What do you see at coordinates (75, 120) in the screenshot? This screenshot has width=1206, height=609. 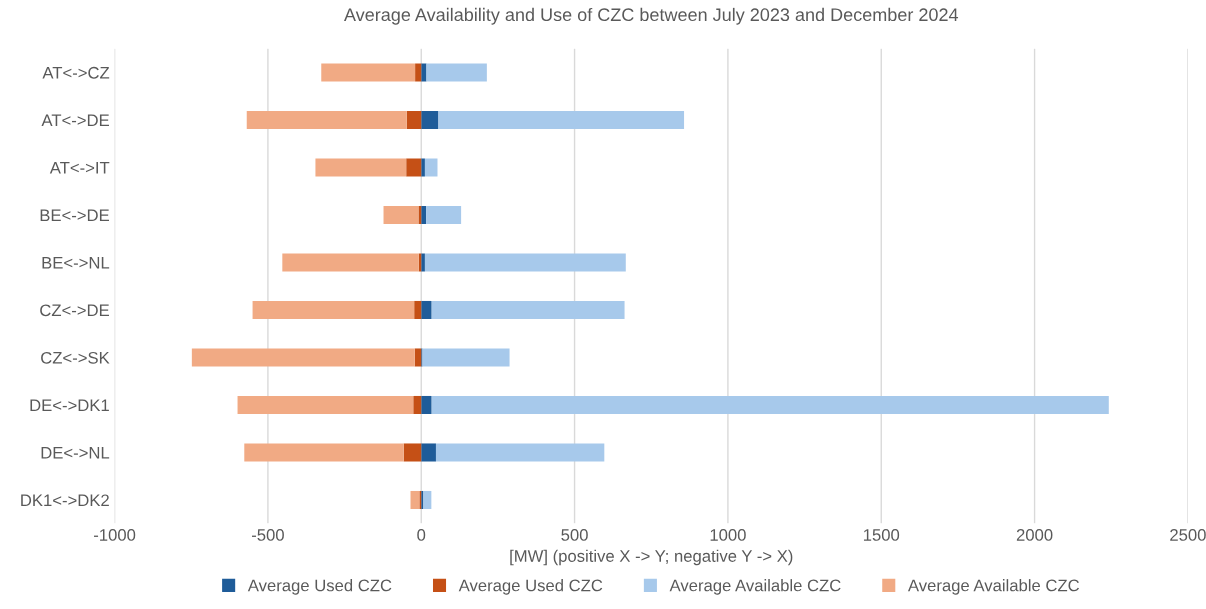 I see `y-tick-label: AT<->DE` at bounding box center [75, 120].